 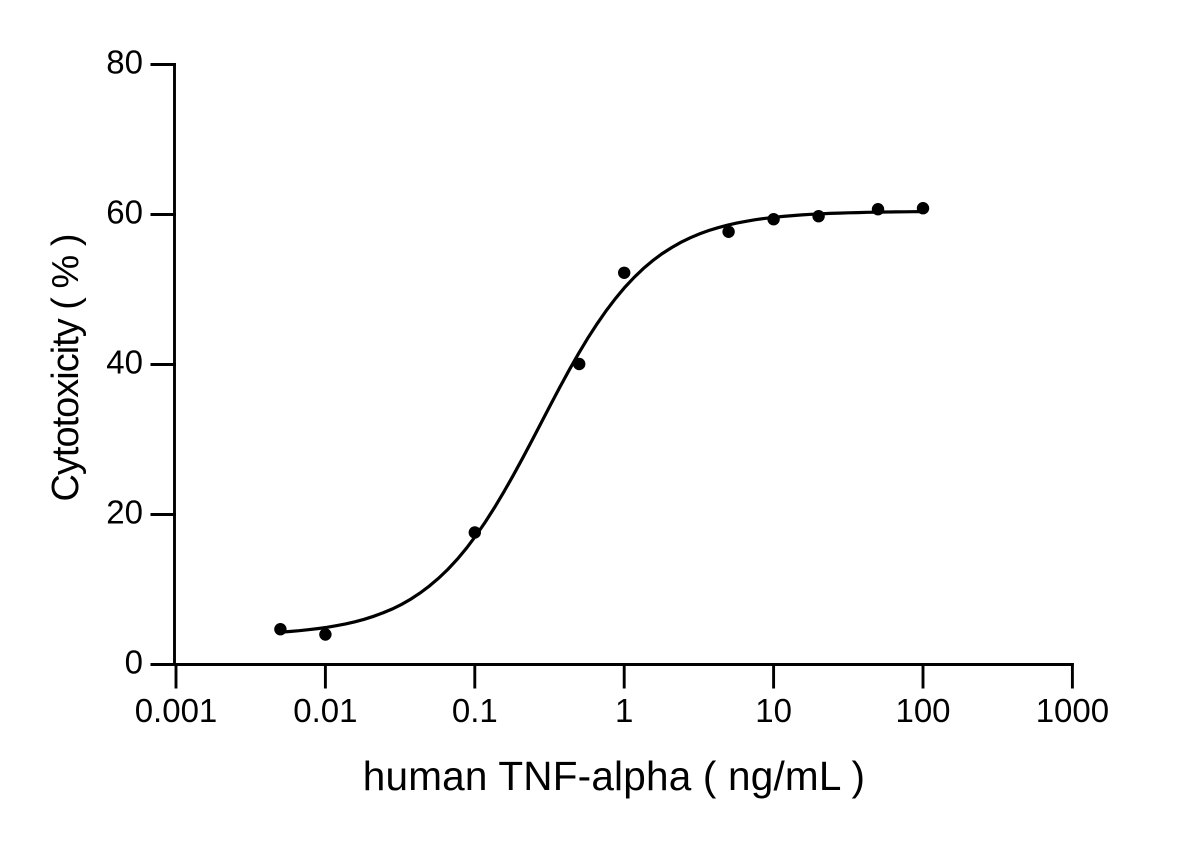 What do you see at coordinates (134, 662) in the screenshot?
I see `svg-text: 0` at bounding box center [134, 662].